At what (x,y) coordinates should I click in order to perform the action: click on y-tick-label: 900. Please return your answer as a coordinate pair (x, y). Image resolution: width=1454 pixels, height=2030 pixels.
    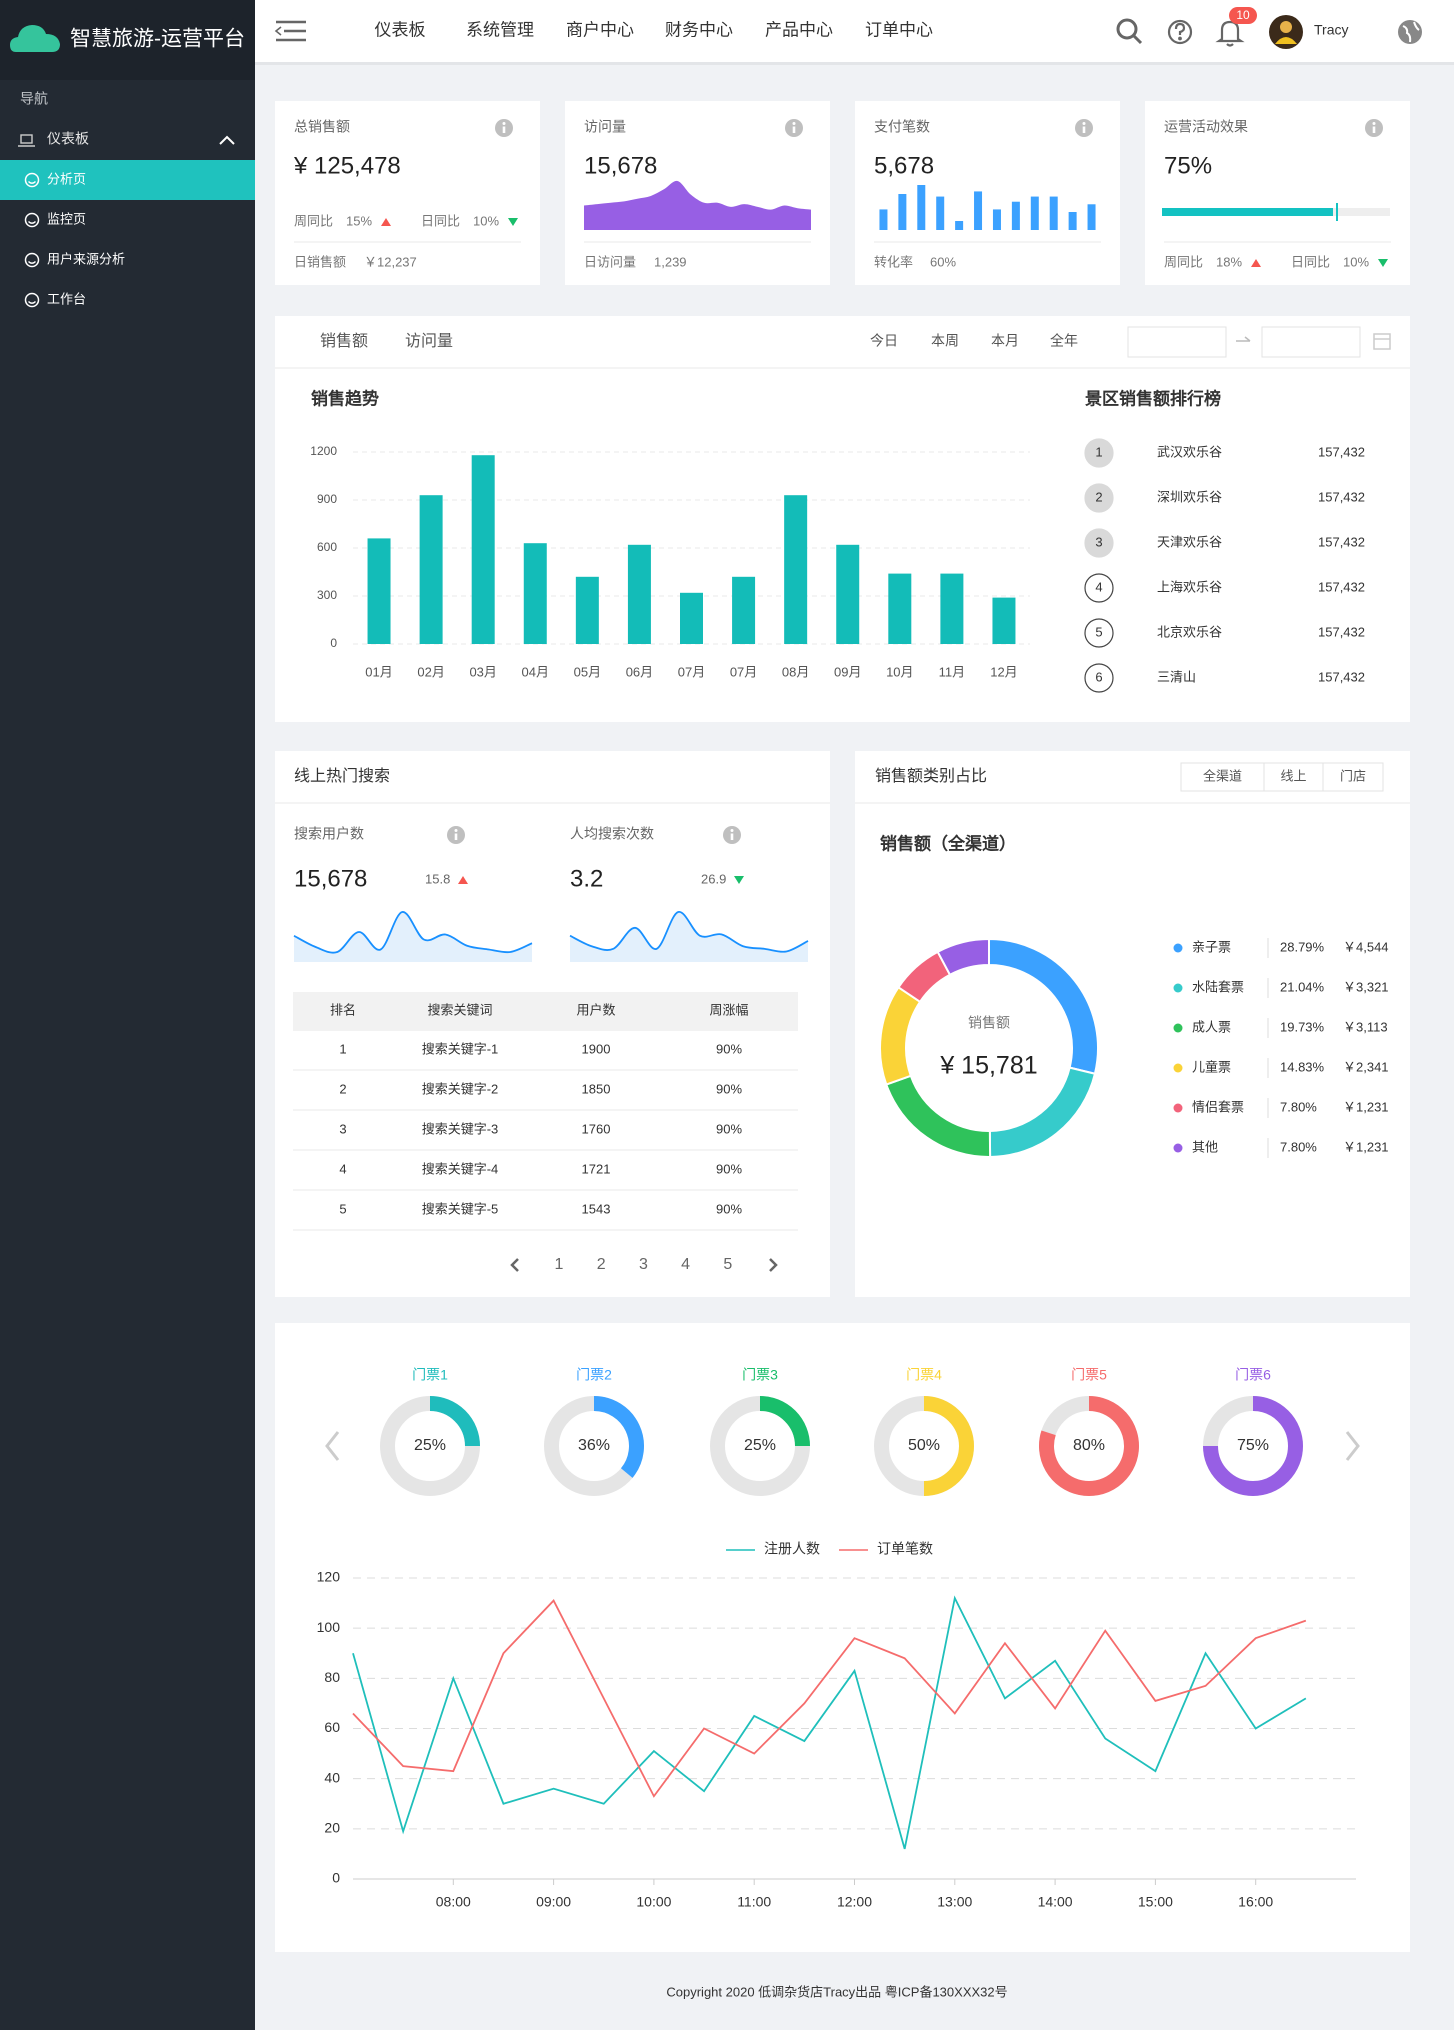
    Looking at the image, I should click on (327, 499).